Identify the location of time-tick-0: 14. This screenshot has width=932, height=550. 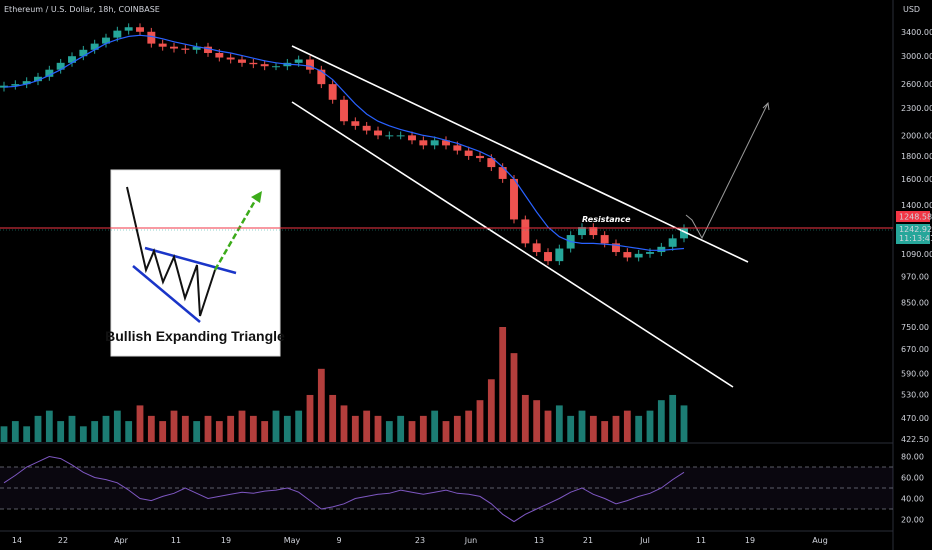
(17, 540).